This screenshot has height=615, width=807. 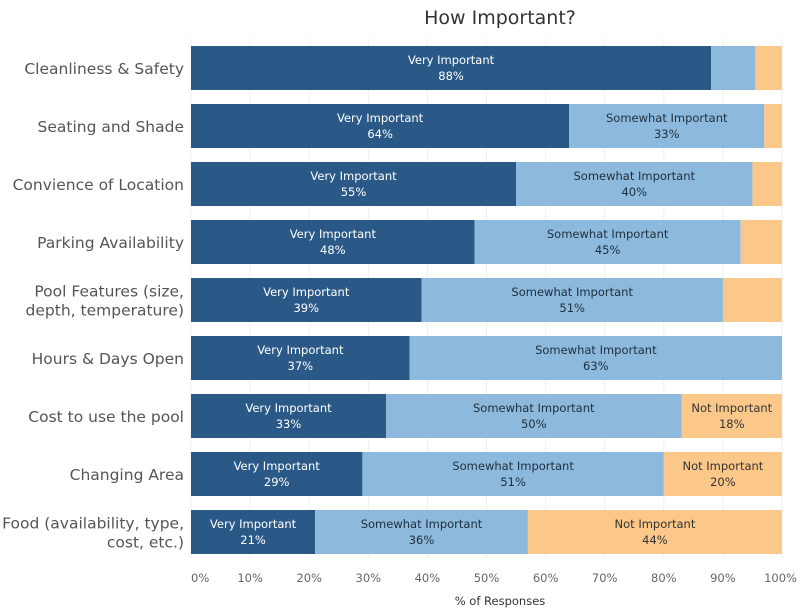 I want to click on x-tick-label: 90%, so click(x=723, y=578).